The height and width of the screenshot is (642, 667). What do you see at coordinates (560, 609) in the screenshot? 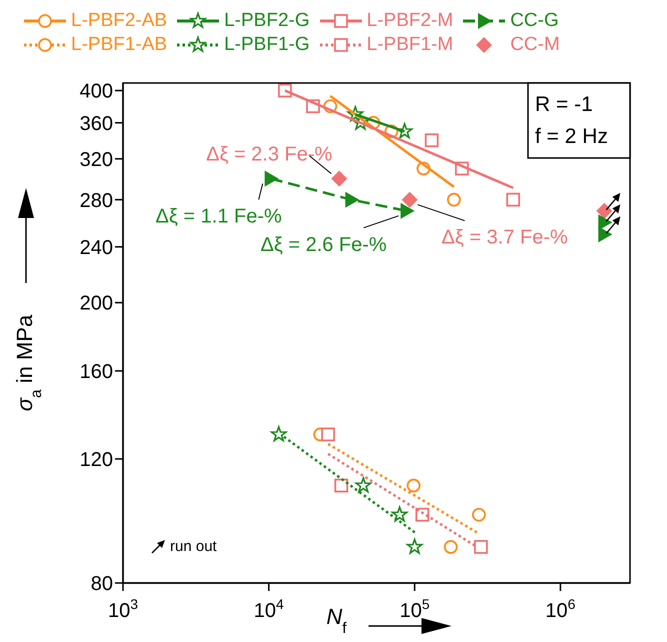
I see `x-tick-label: 10$^{6}$` at bounding box center [560, 609].